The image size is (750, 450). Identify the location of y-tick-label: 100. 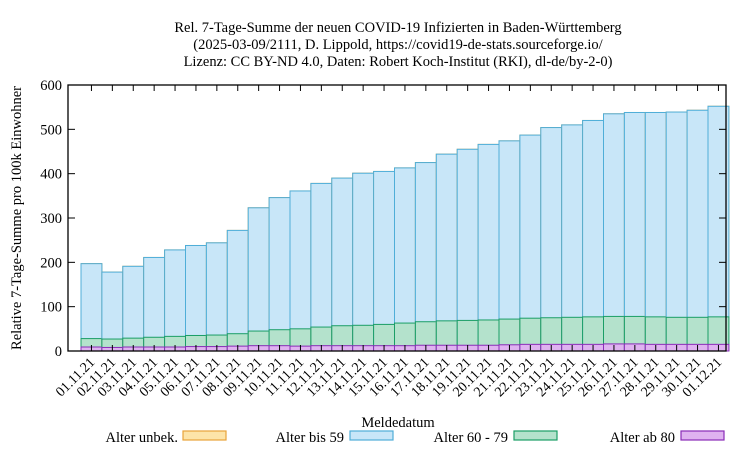
(51, 308).